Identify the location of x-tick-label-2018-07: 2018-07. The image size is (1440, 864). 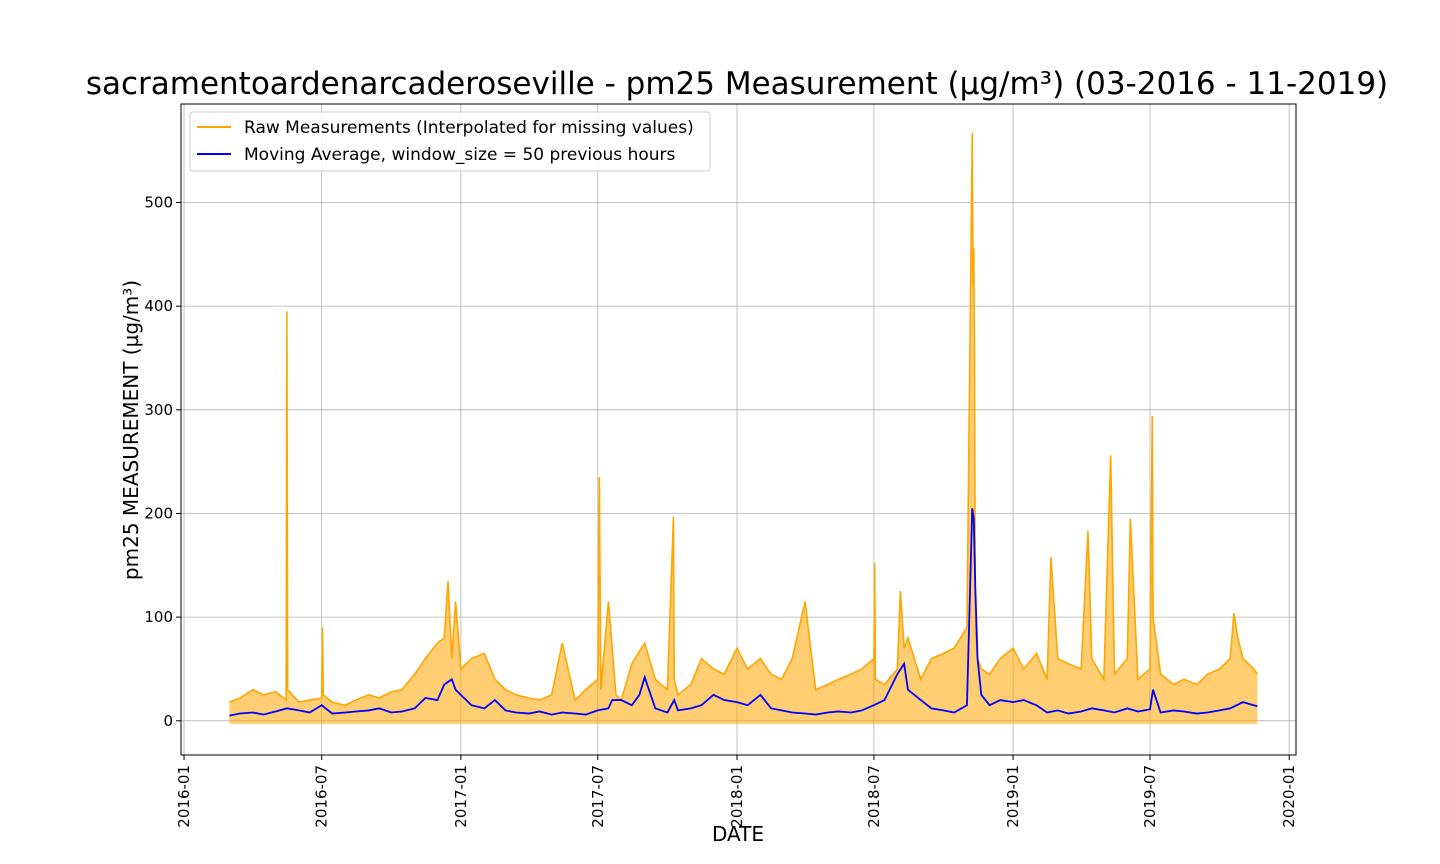
(874, 796).